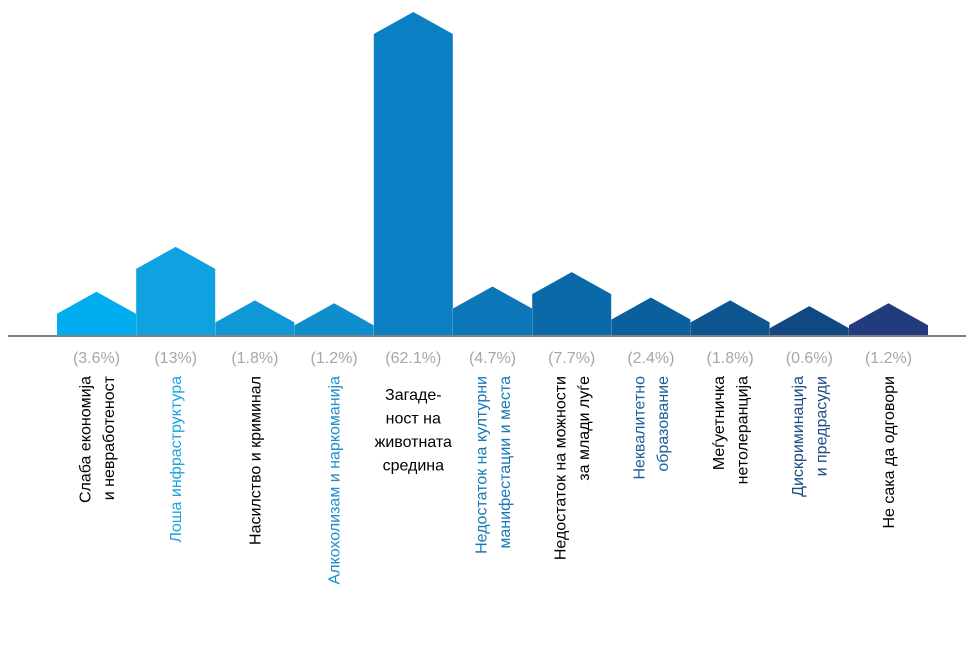 The image size is (970, 661). I want to click on category-label-7-line-2: за млади луѓе, so click(584, 428).